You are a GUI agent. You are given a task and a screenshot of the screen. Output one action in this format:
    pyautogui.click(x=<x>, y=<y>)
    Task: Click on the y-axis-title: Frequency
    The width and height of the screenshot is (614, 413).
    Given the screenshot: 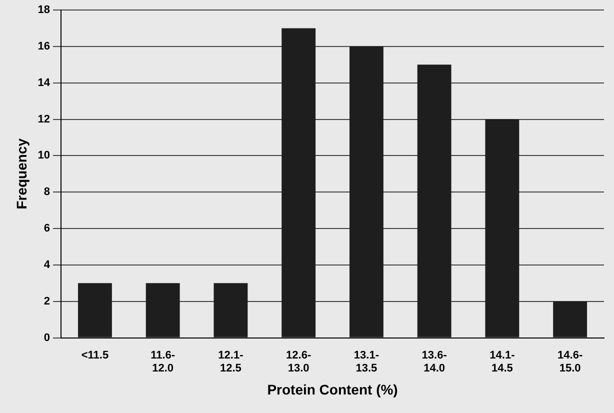 What is the action you would take?
    pyautogui.click(x=21, y=174)
    